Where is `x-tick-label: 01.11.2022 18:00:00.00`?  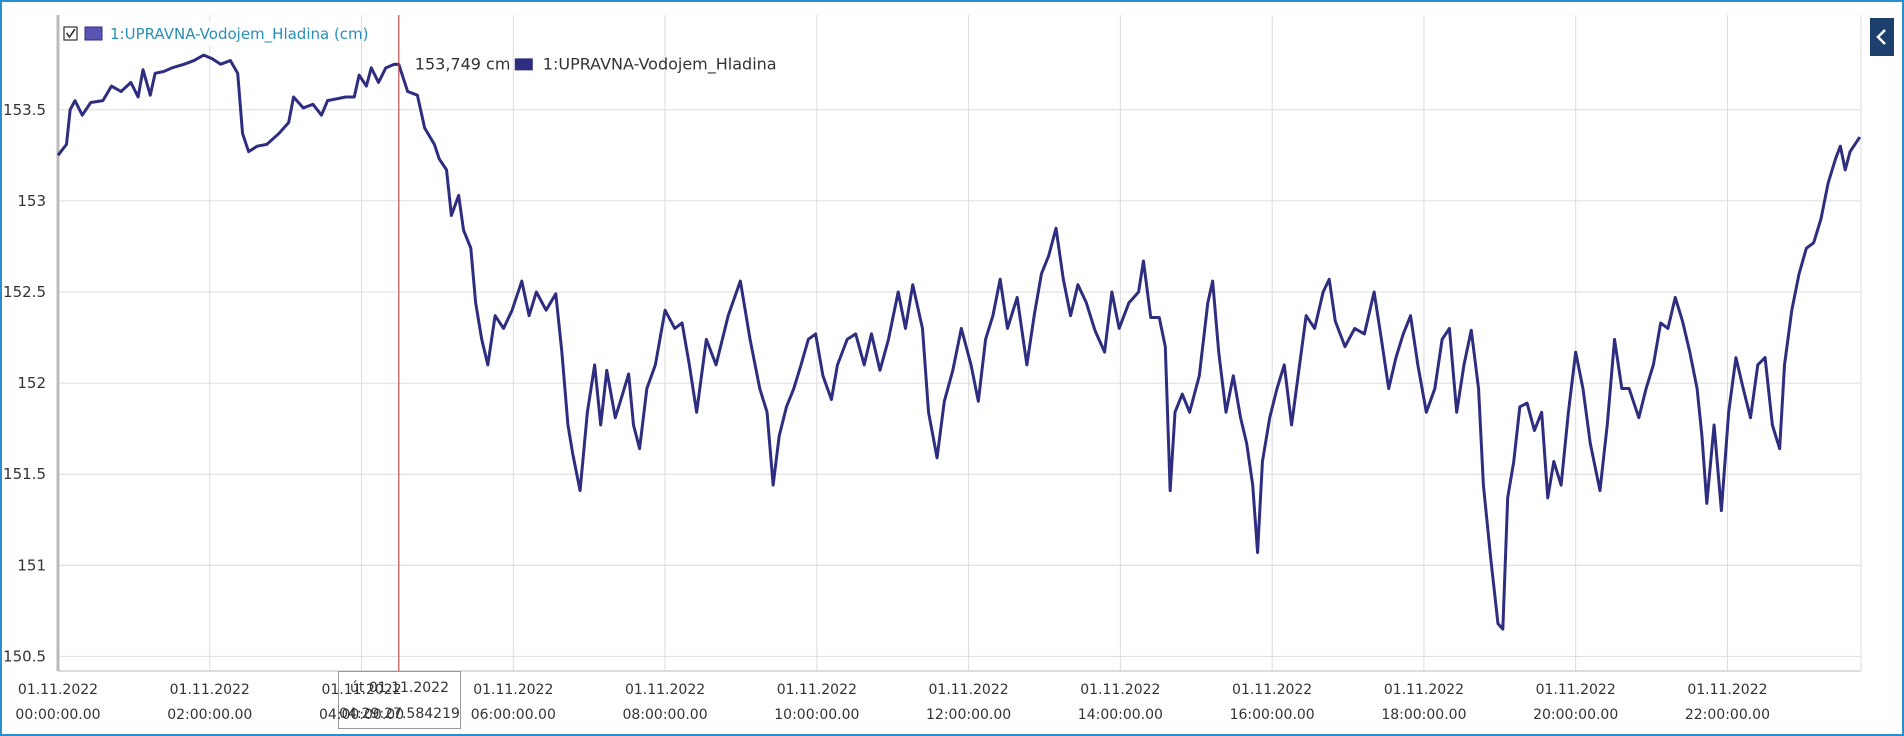
x-tick-label: 01.11.2022 18:00:00.00 is located at coordinates (1424, 702).